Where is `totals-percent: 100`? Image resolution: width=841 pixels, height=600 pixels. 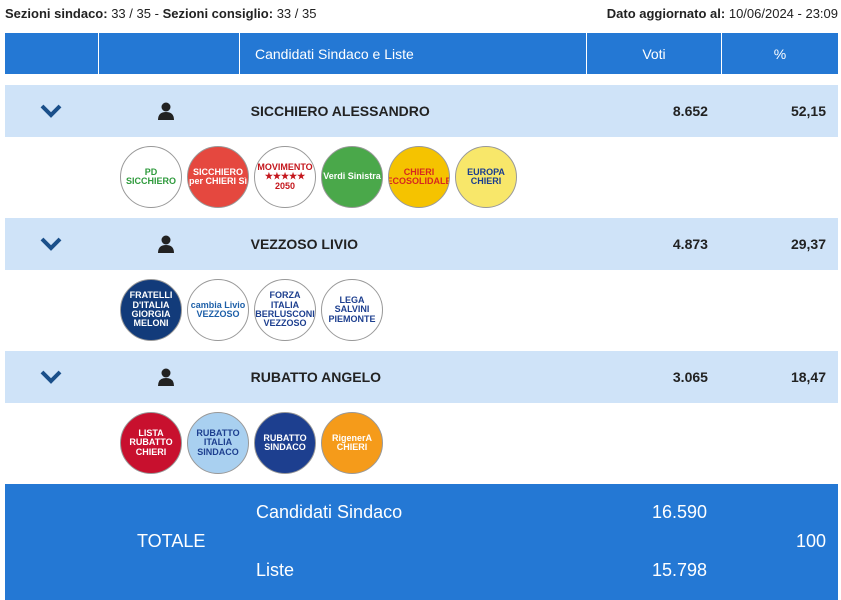
totals-percent: 100 is located at coordinates (810, 541).